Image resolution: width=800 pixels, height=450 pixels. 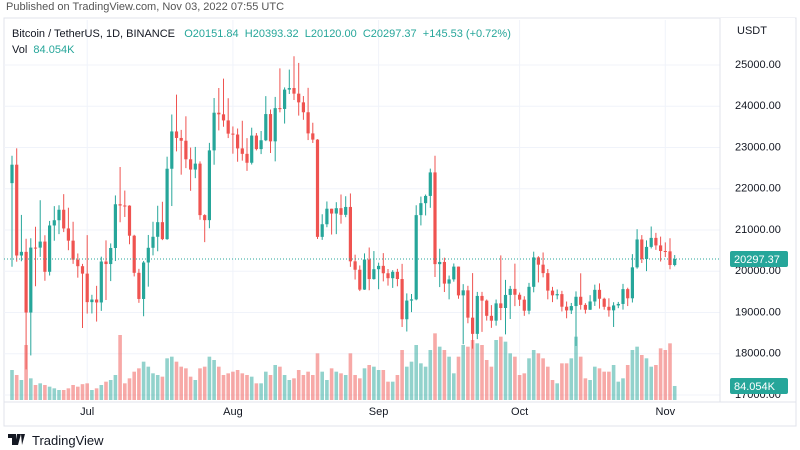 I want to click on symbol: Bitcoin / TetherUS, 1D, BINANCE, so click(x=94, y=34).